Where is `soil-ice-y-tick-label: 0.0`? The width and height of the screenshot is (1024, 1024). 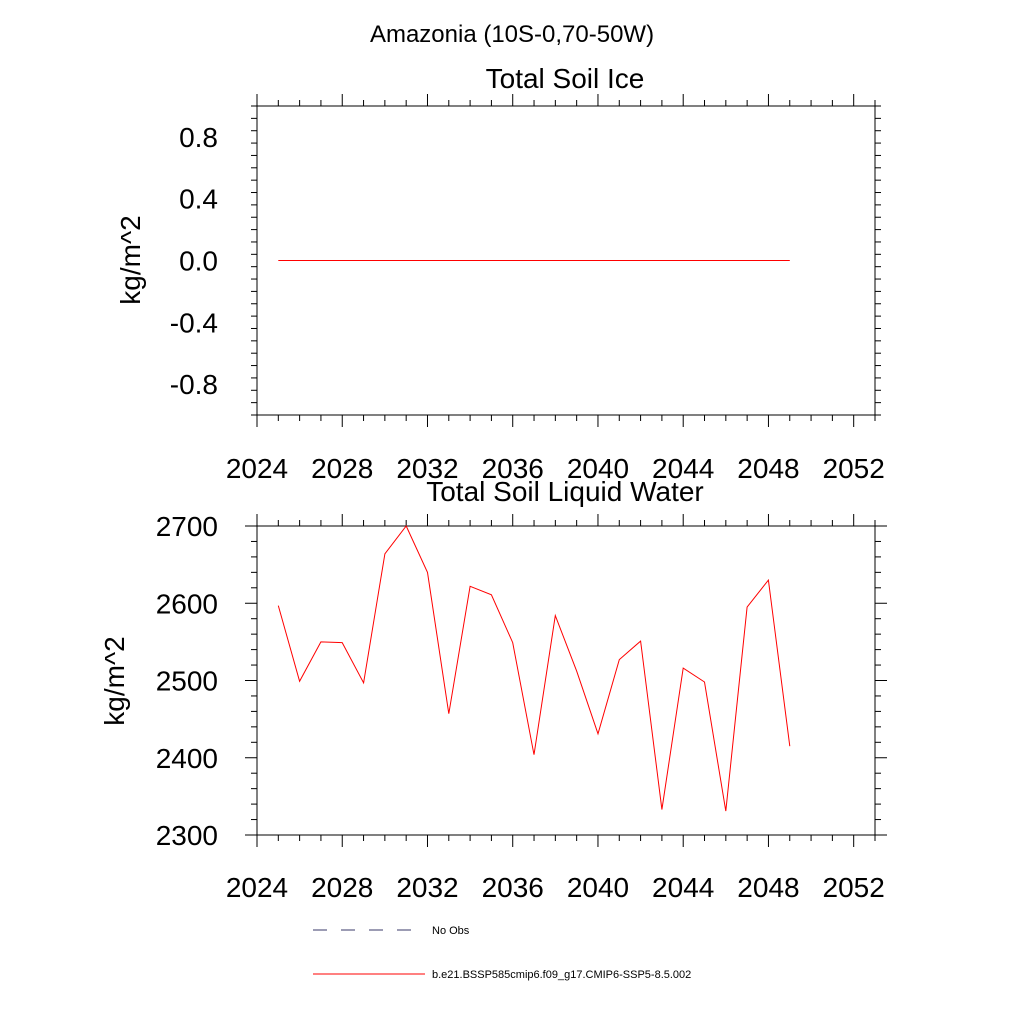
soil-ice-y-tick-label: 0.0 is located at coordinates (198, 261).